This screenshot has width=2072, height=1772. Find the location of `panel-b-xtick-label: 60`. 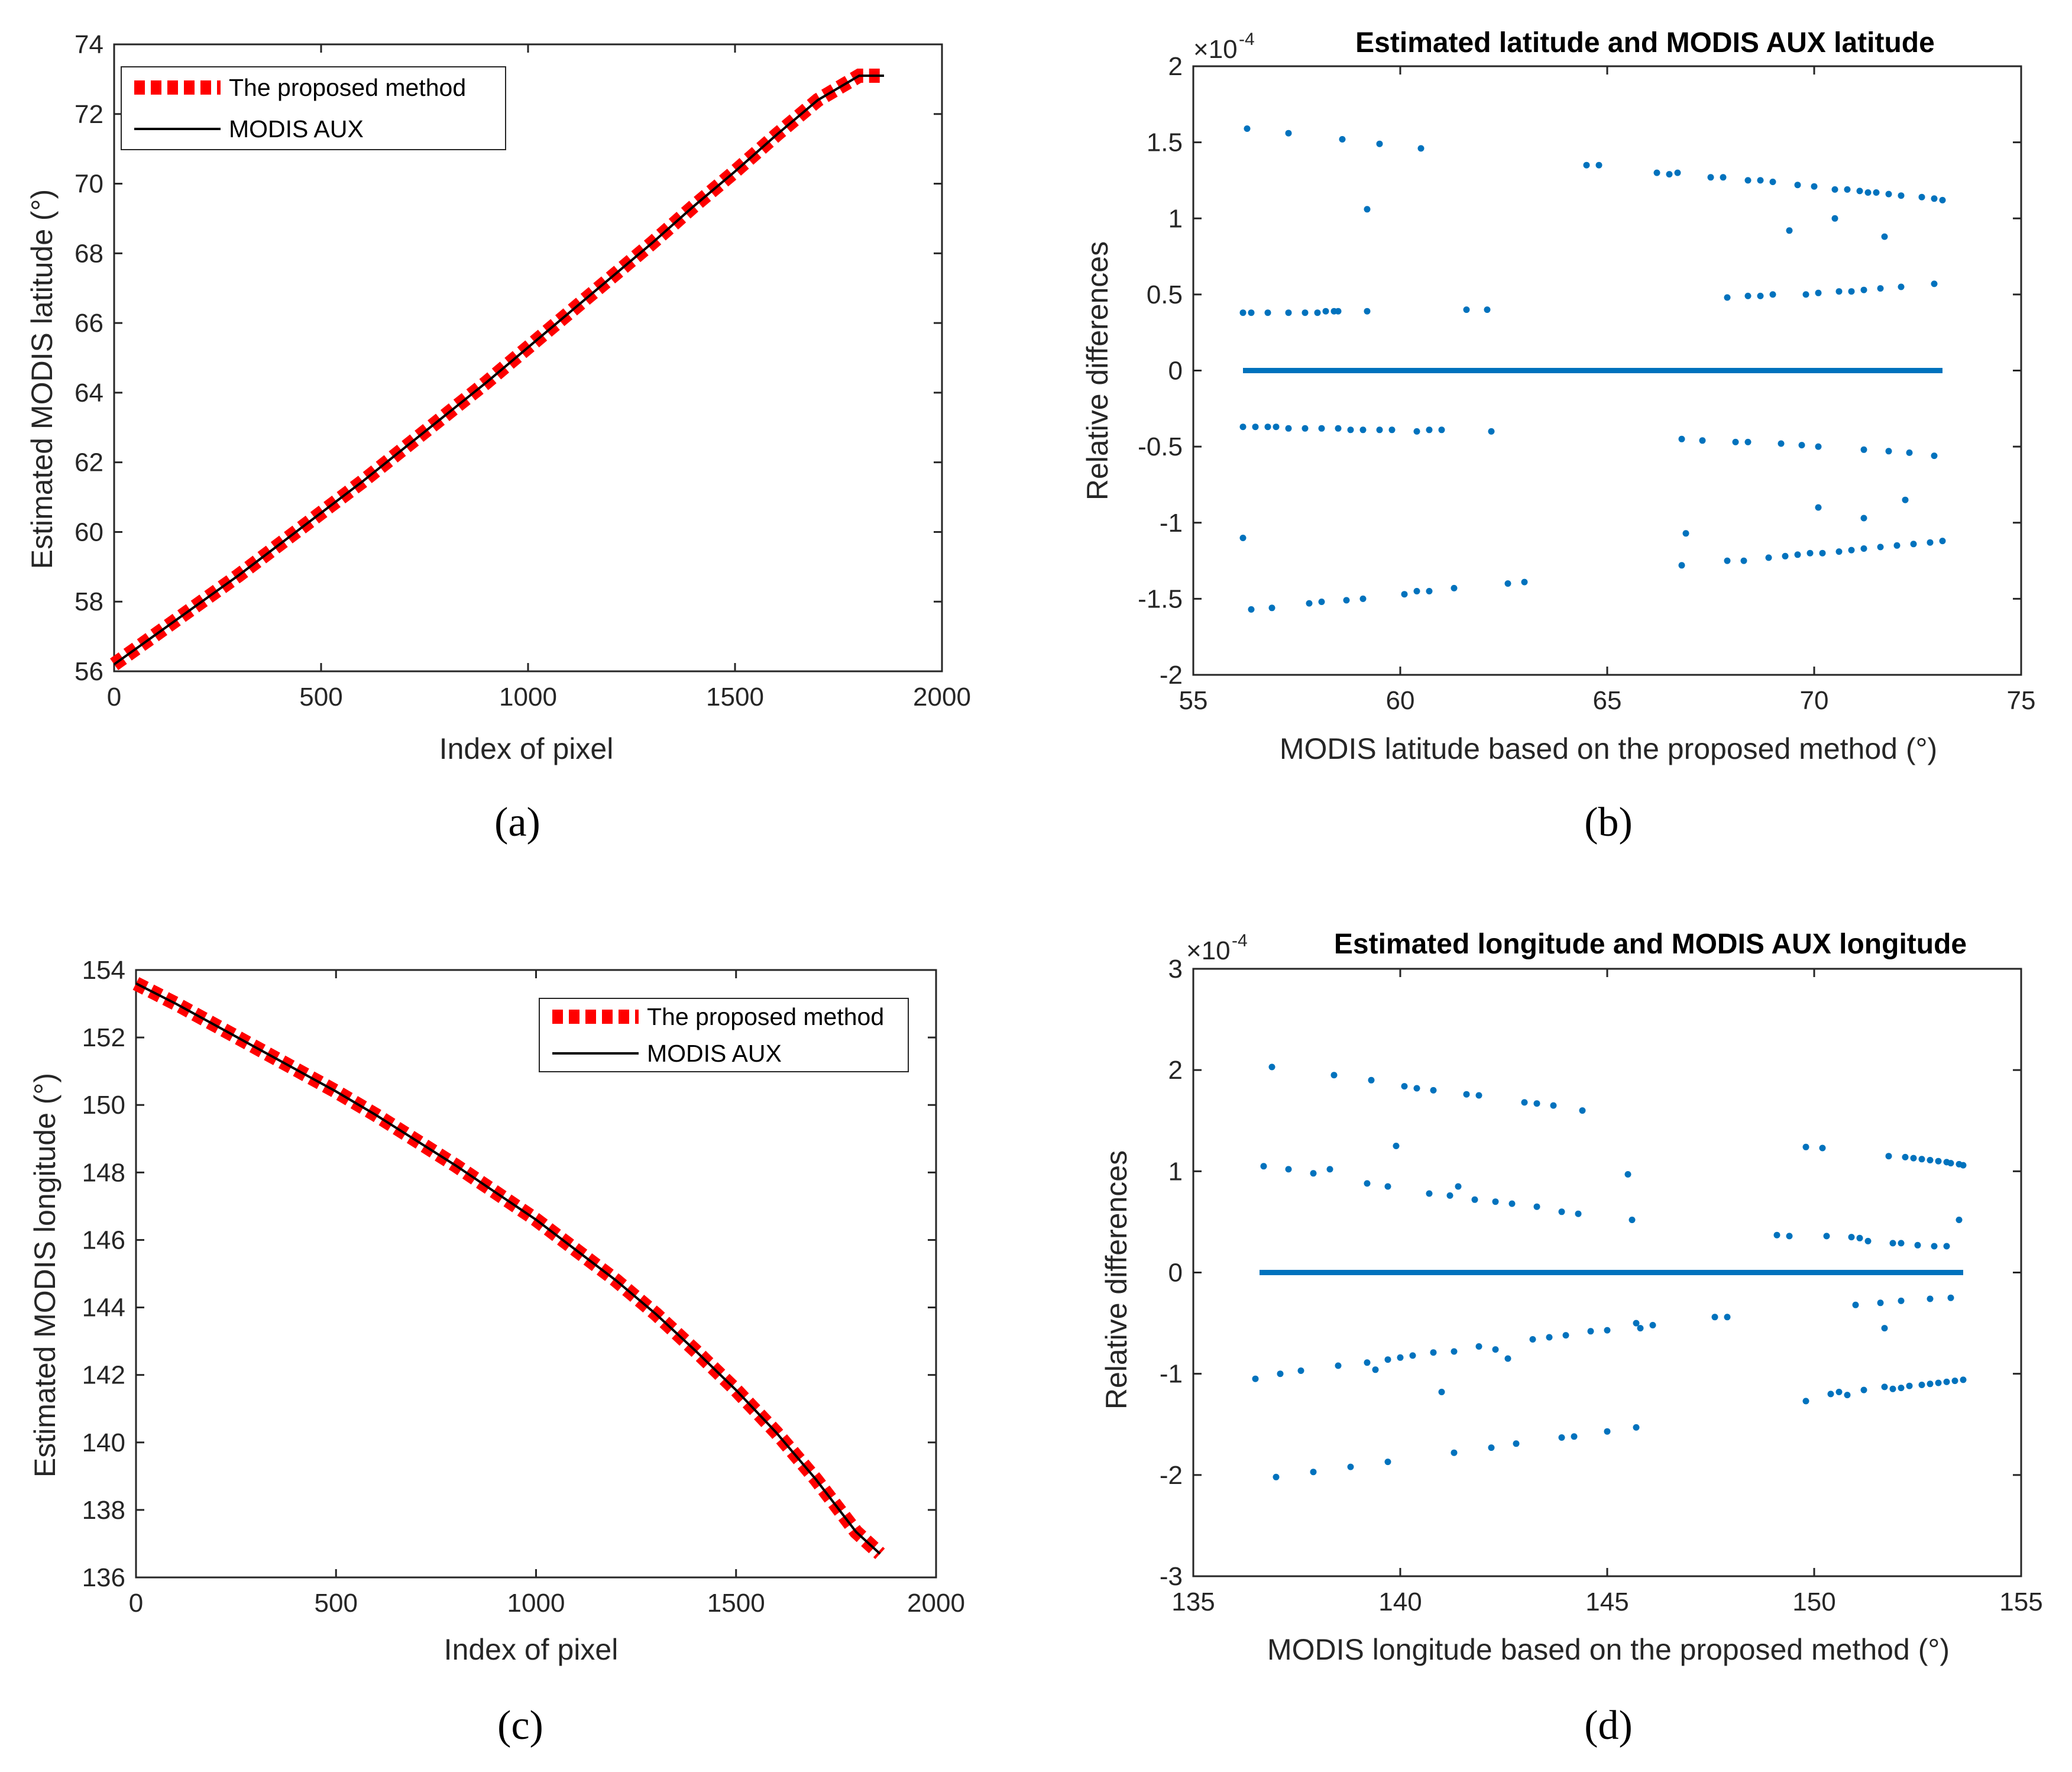

panel-b-xtick-label: 60 is located at coordinates (1400, 700).